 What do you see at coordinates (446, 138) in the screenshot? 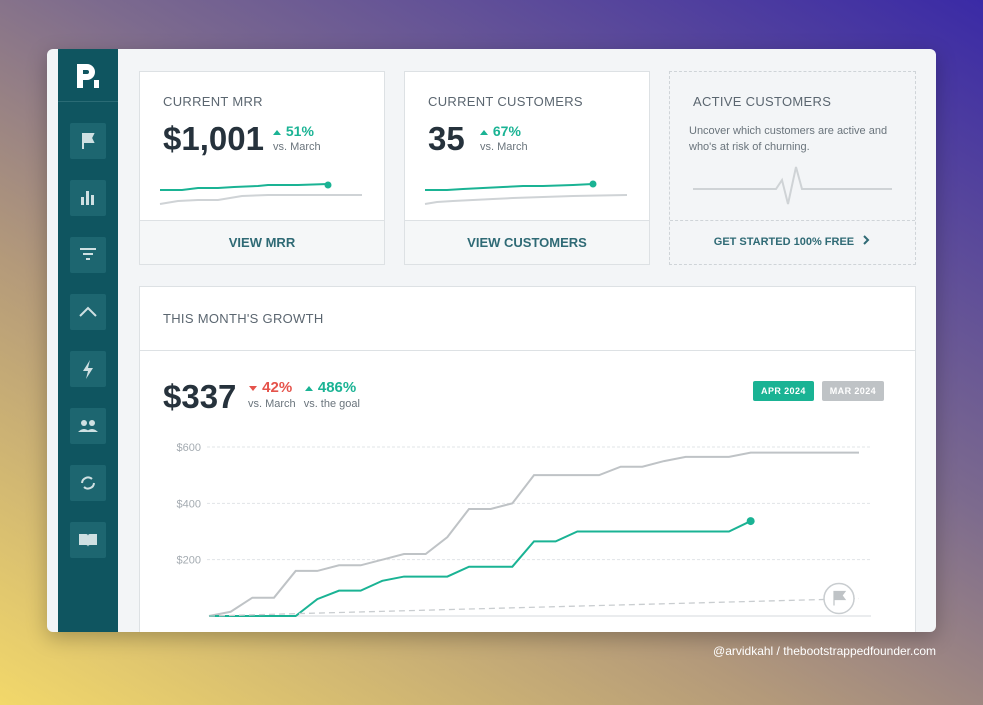
I see `card-value: 35` at bounding box center [446, 138].